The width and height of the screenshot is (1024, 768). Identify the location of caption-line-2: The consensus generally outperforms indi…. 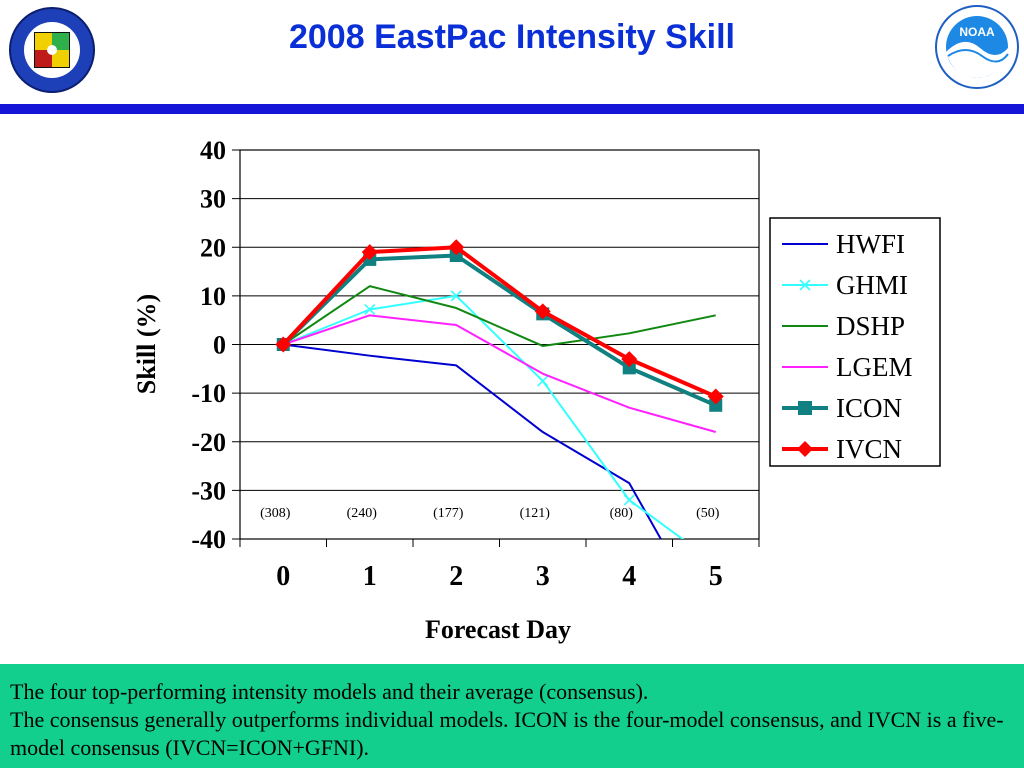
(507, 733).